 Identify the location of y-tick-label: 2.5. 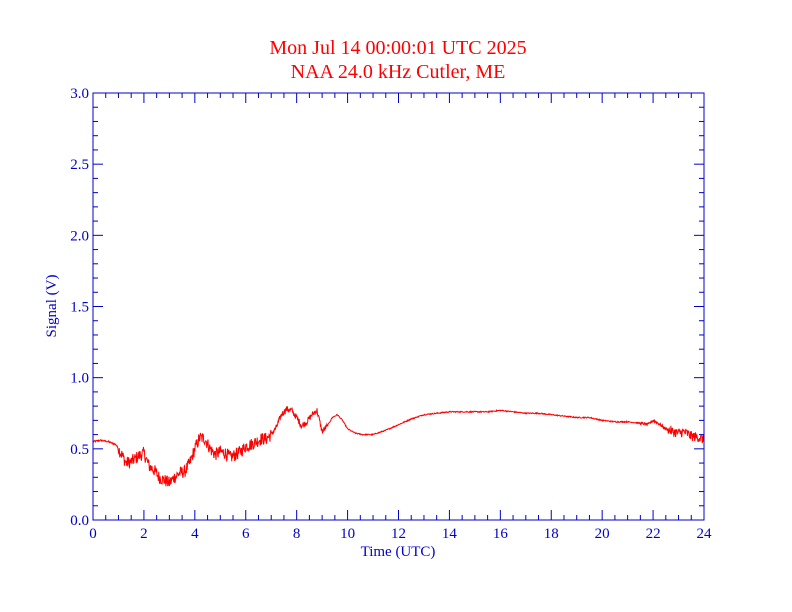
(79, 165).